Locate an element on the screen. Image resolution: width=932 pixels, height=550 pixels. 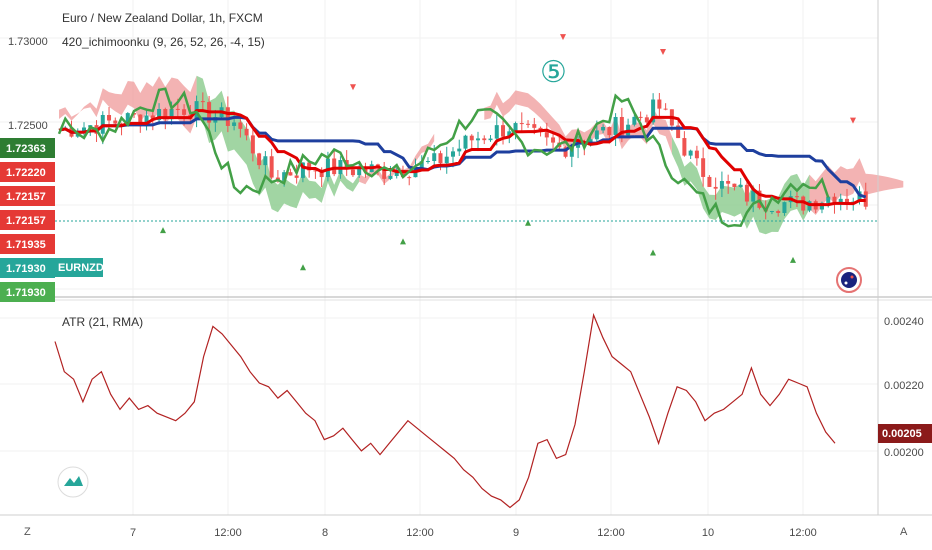
price-tag-3: 1.72157 is located at coordinates (26, 221).